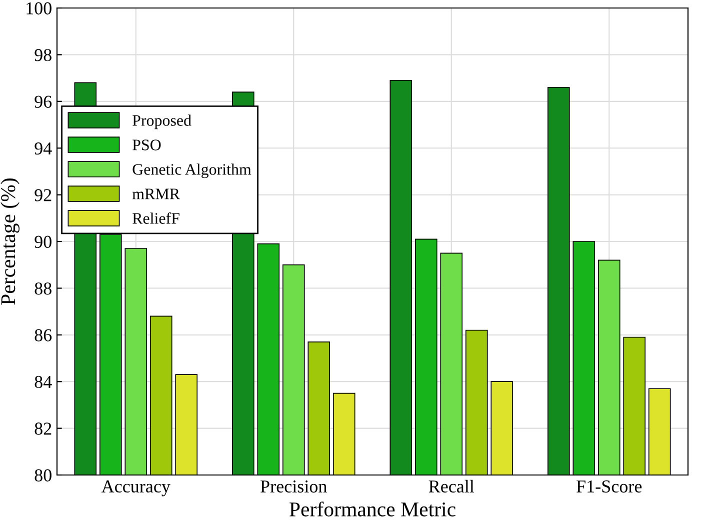 The width and height of the screenshot is (702, 530). Describe the element at coordinates (39, 8) in the screenshot. I see `y-tick-label: 100` at that location.